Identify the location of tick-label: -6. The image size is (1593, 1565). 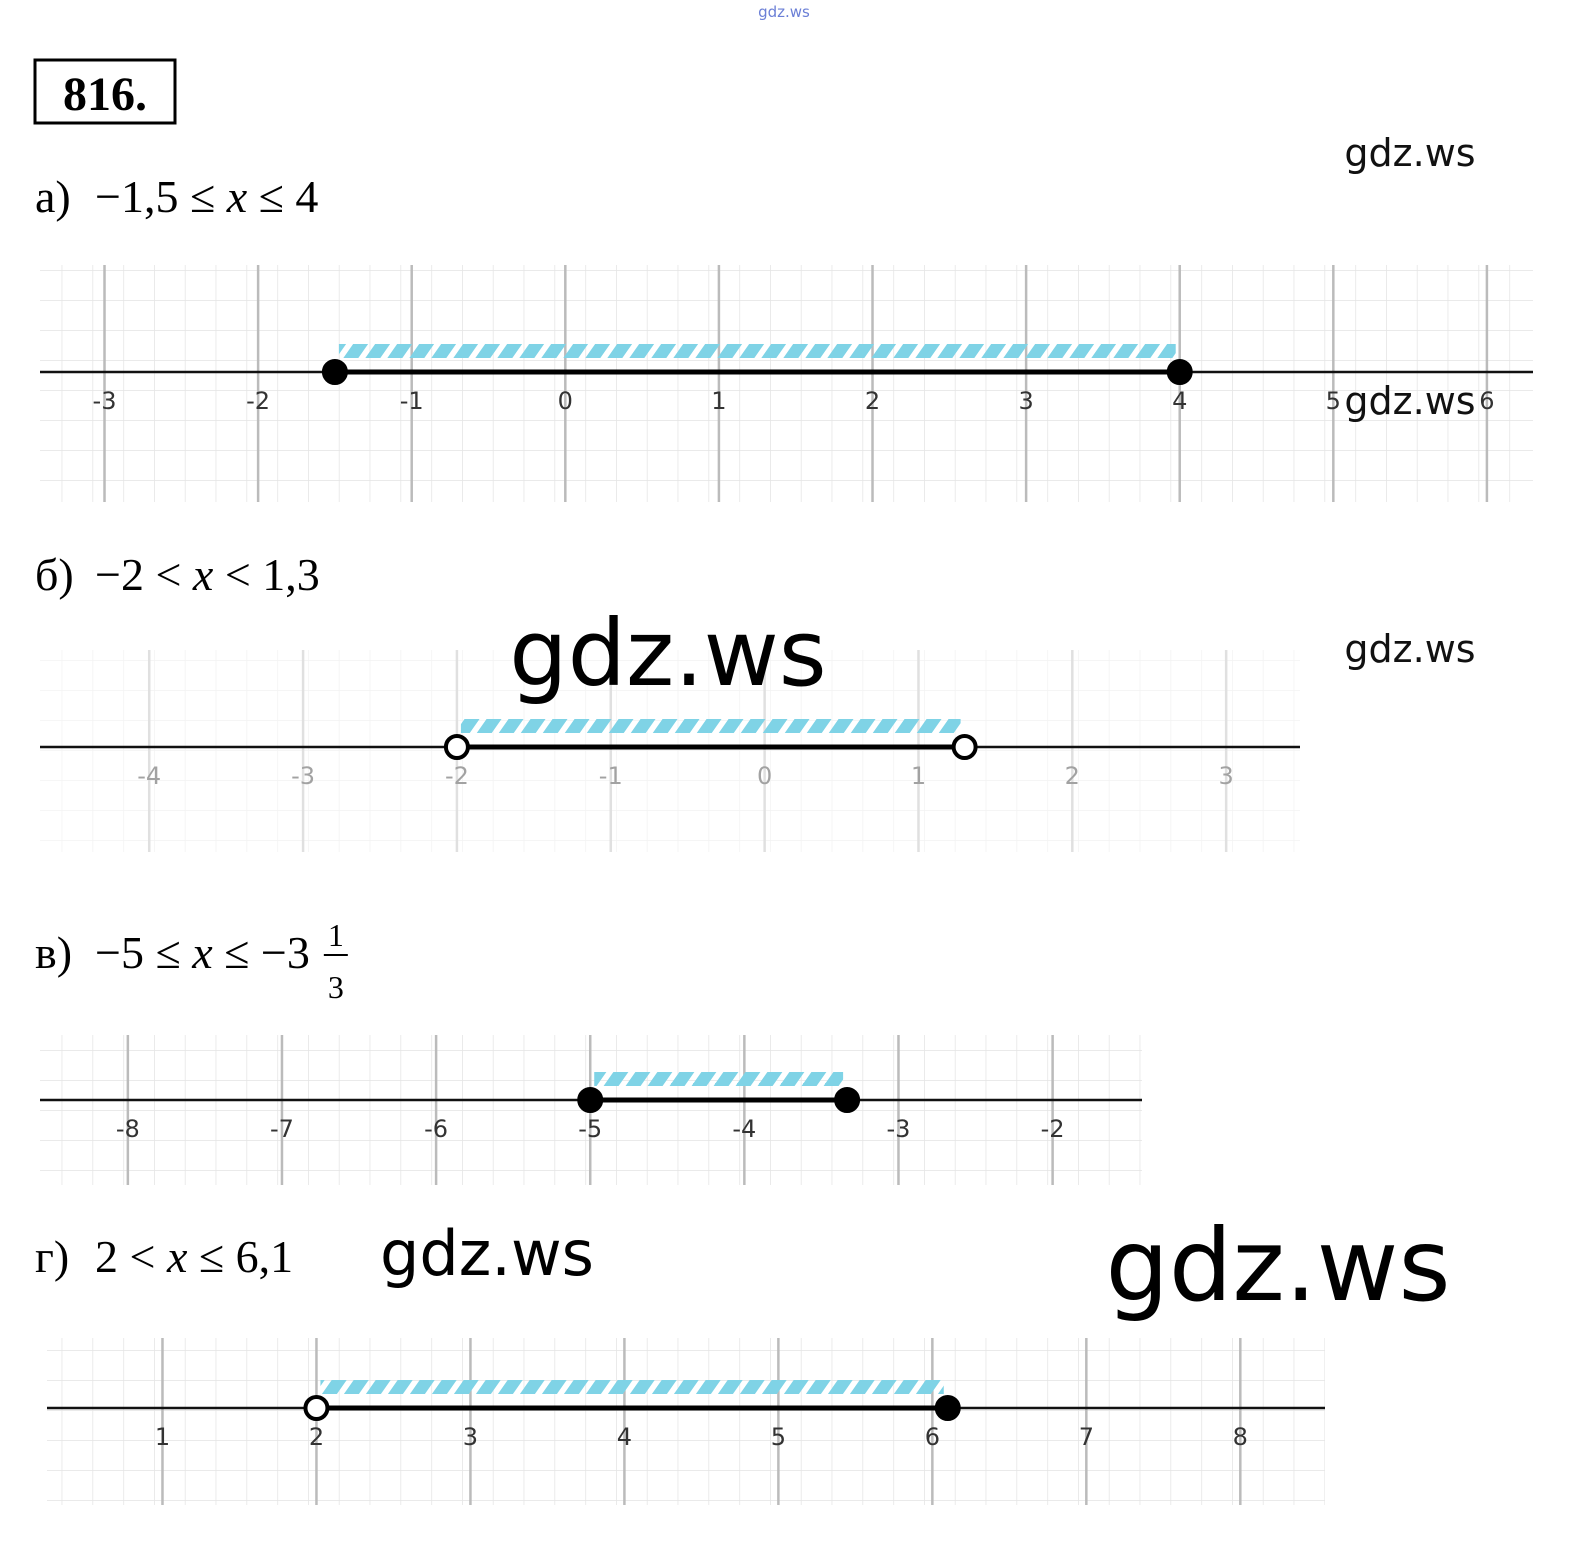
(436, 1129).